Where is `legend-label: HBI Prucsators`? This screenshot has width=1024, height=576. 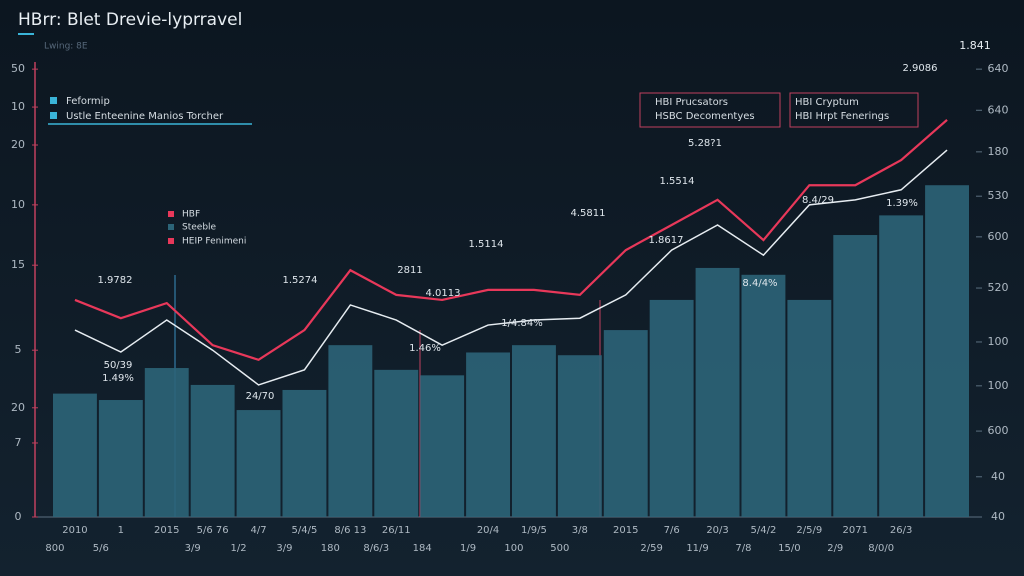 legend-label: HBI Prucsators is located at coordinates (691, 102).